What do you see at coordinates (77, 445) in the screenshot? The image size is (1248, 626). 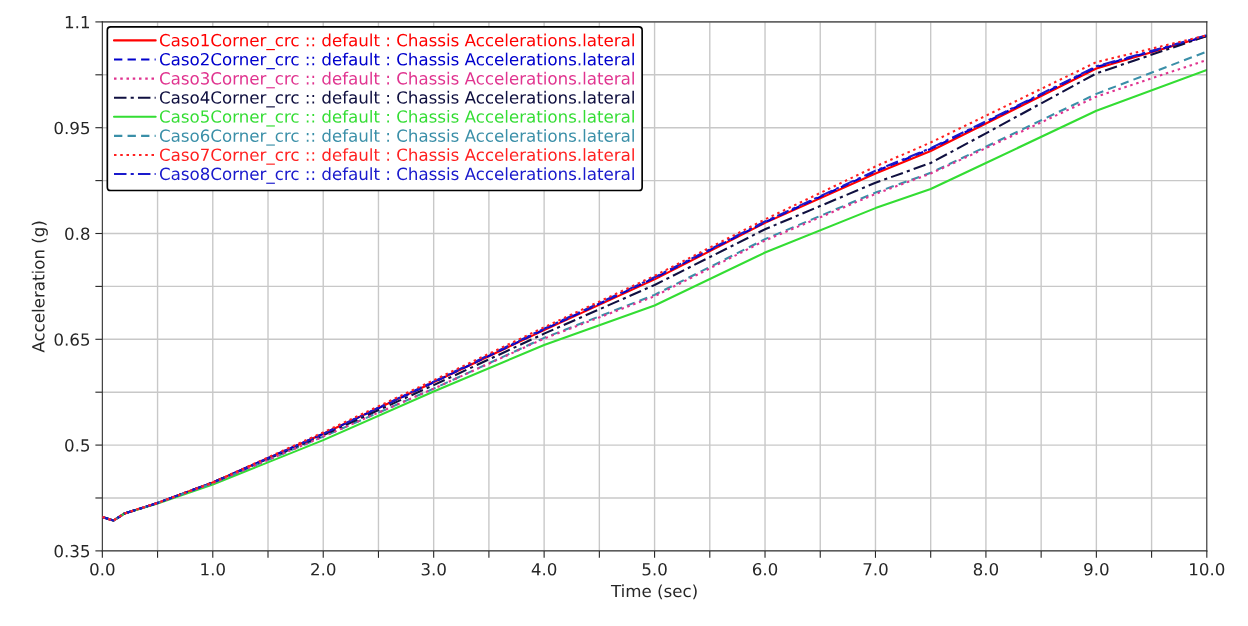 I see `y-tick-label: 0.5` at bounding box center [77, 445].